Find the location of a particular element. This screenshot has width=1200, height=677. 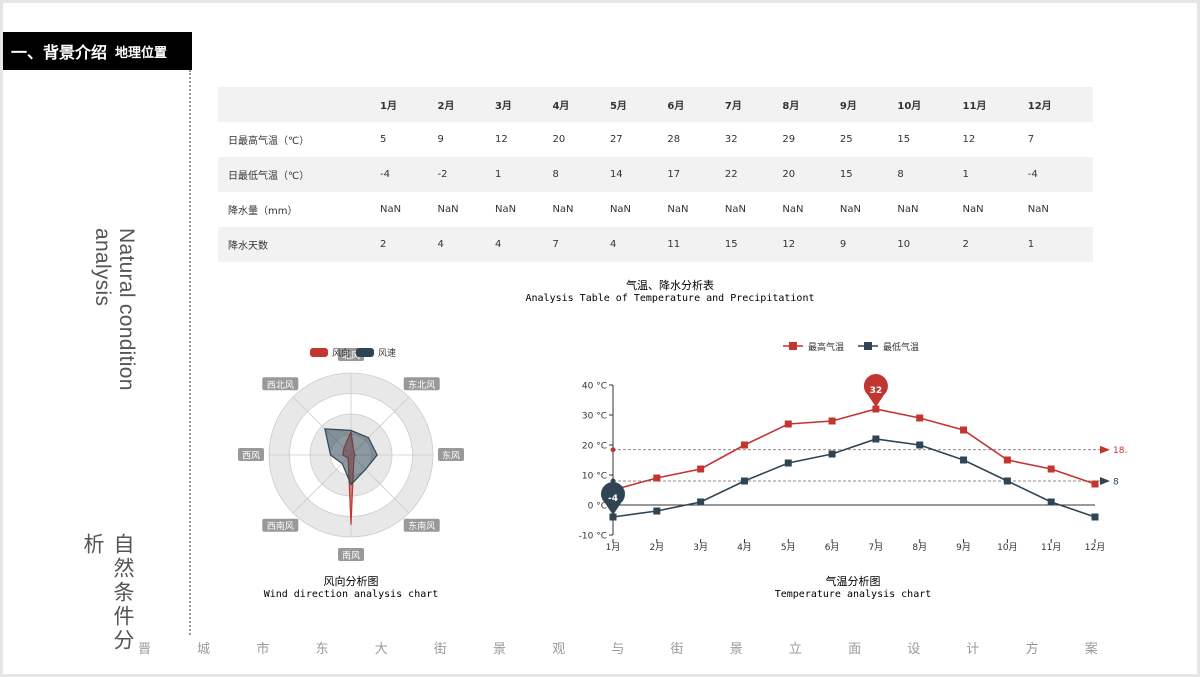

min-pin-marker: -4 is located at coordinates (613, 498).